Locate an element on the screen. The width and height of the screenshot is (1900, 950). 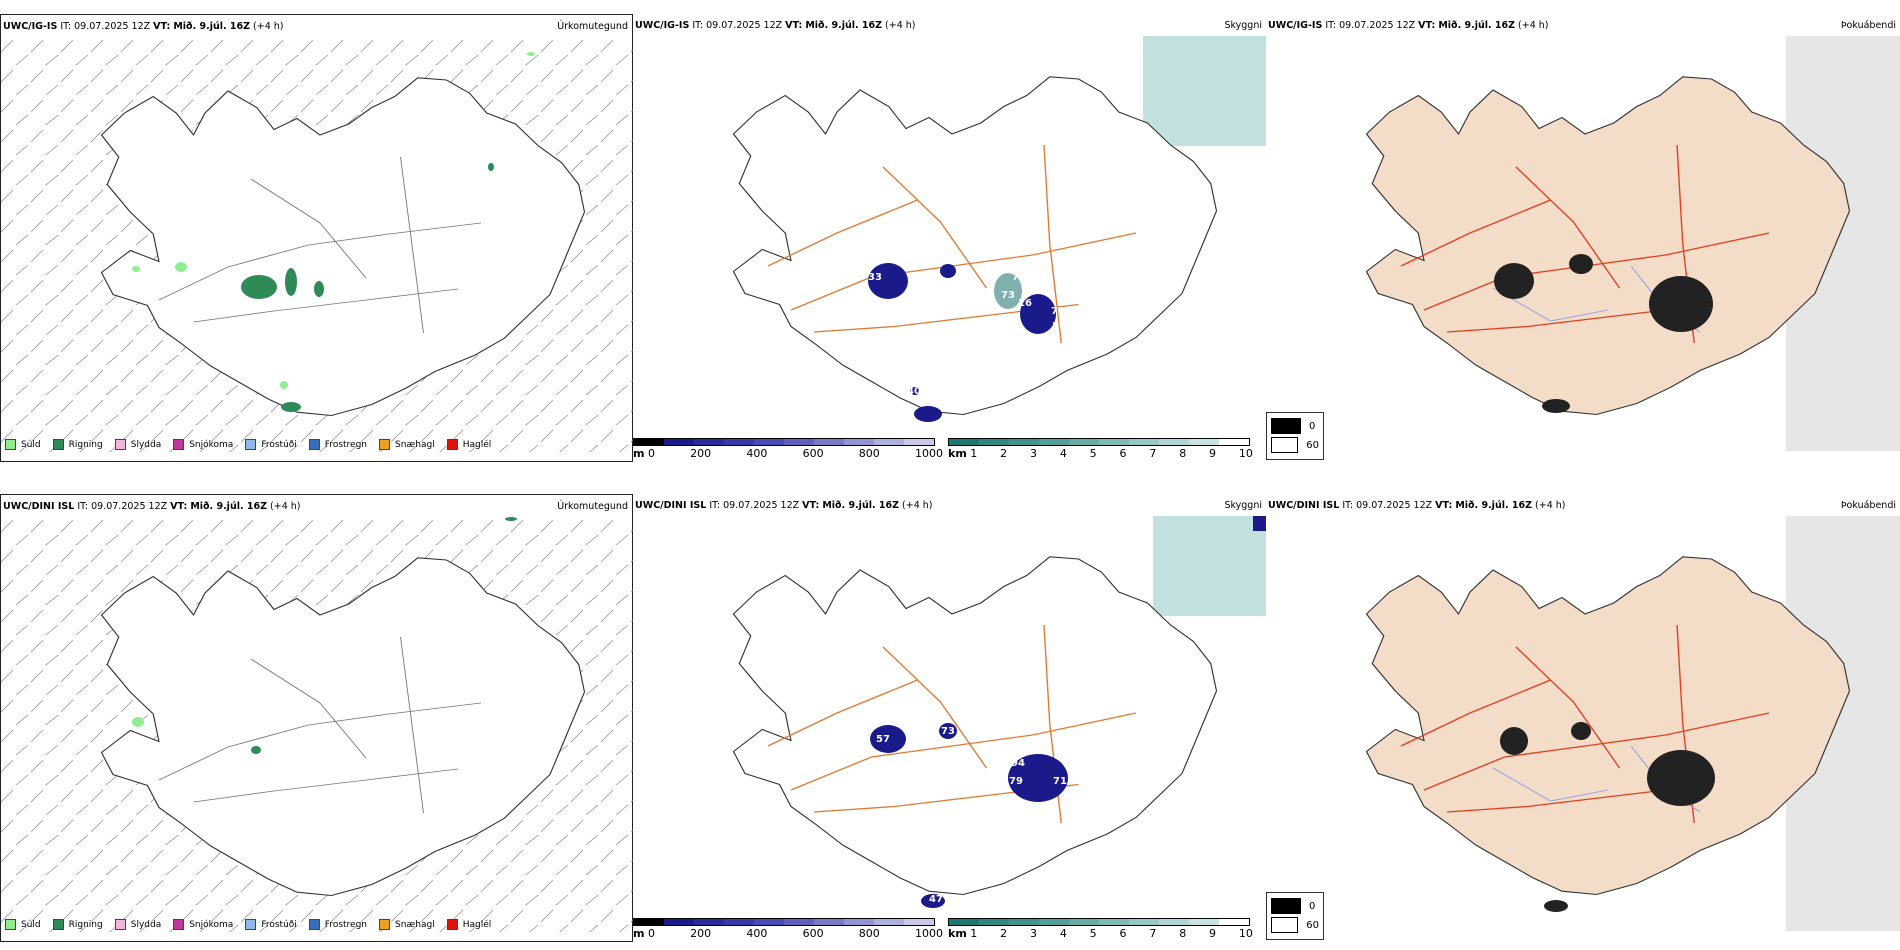
fog-legend-bottom: 0 60 is located at coordinates (1295, 916).